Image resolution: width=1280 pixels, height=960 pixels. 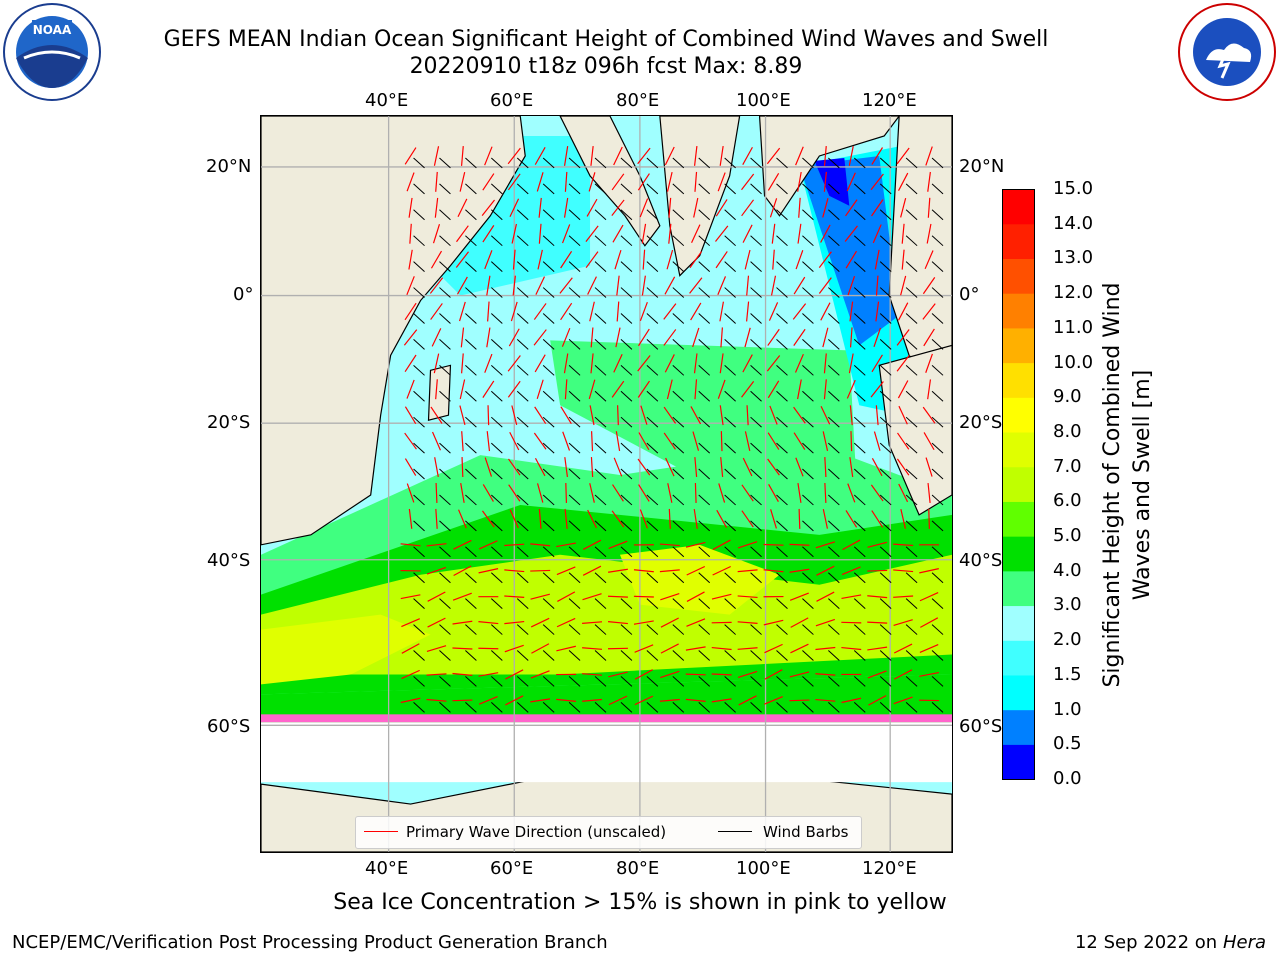 I want to click on left-lat-tick-60s: 60°S, so click(x=229, y=726).